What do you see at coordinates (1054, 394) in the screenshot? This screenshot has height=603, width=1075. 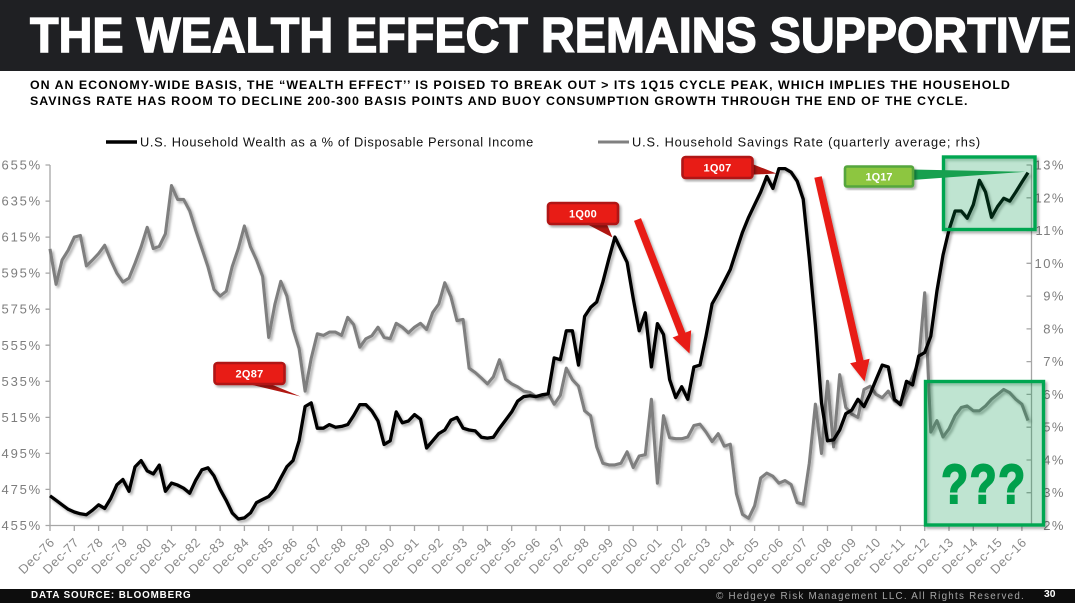 I see `svg-text: 6%` at bounding box center [1054, 394].